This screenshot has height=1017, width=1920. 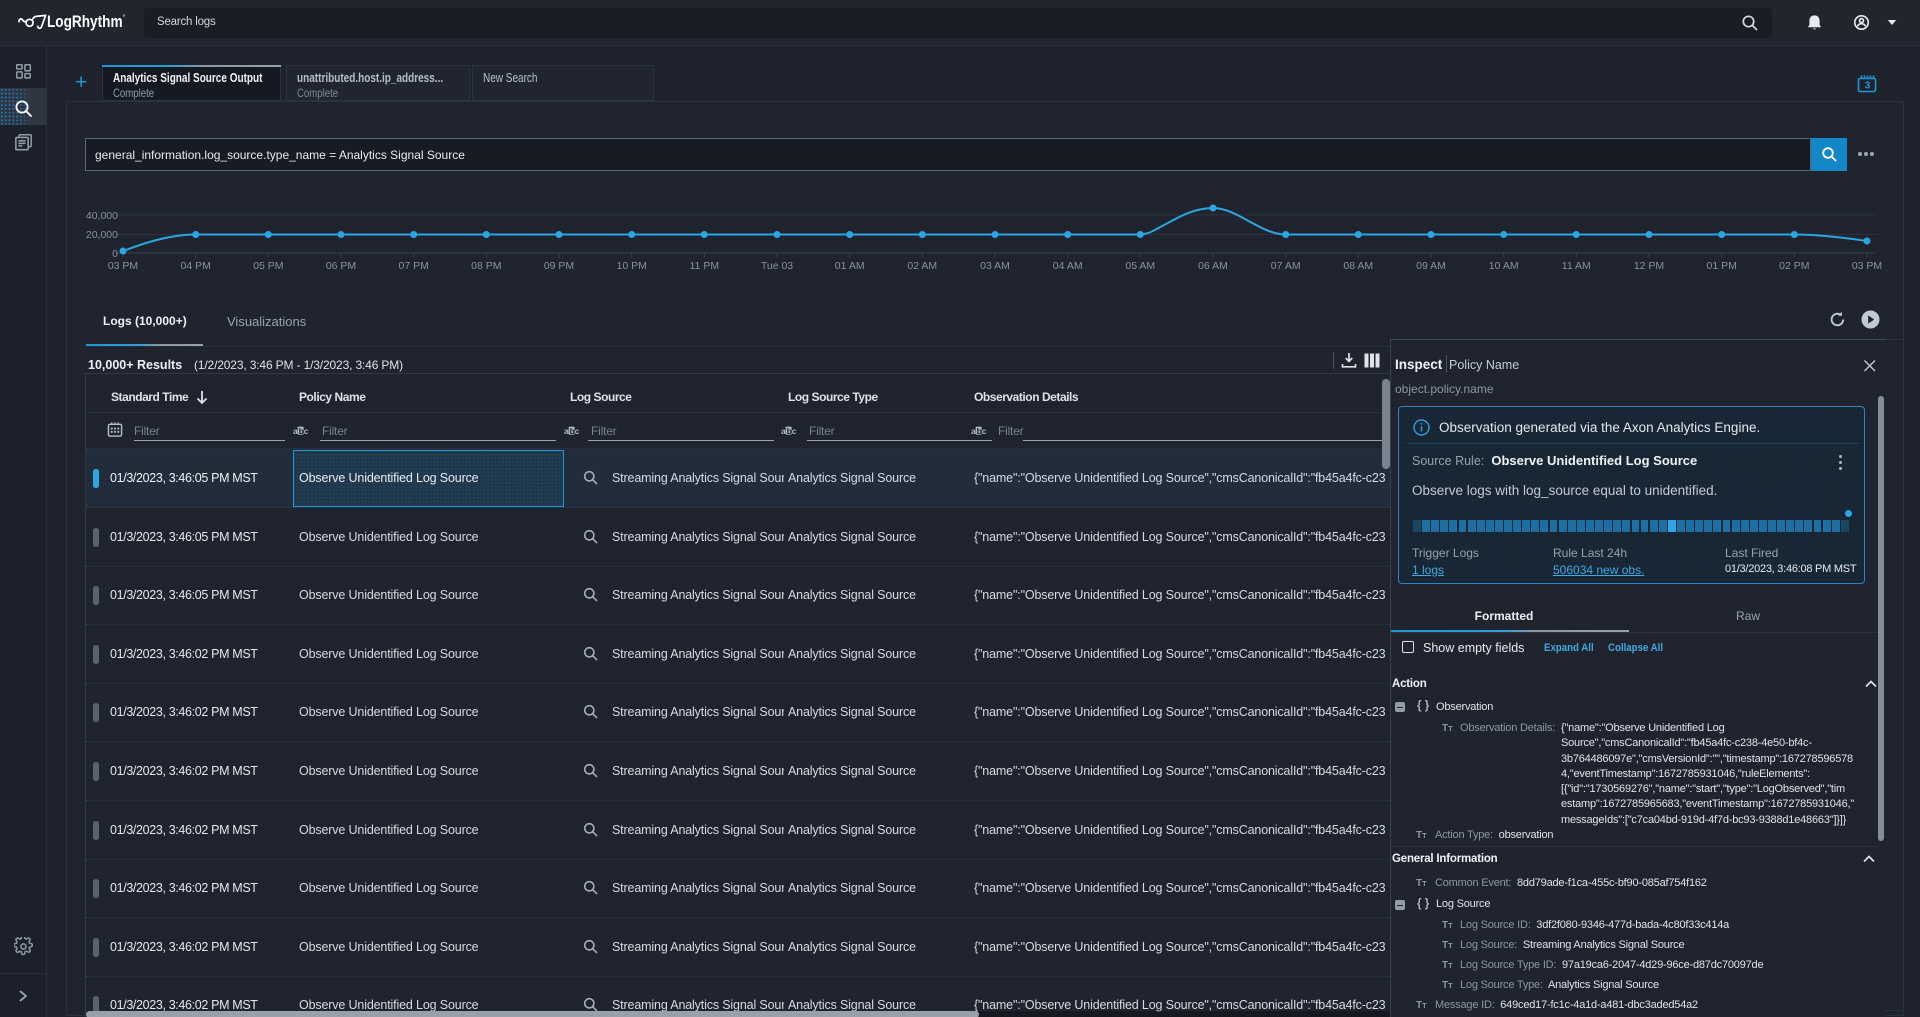 I want to click on svg-text: 09 PM, so click(x=559, y=266).